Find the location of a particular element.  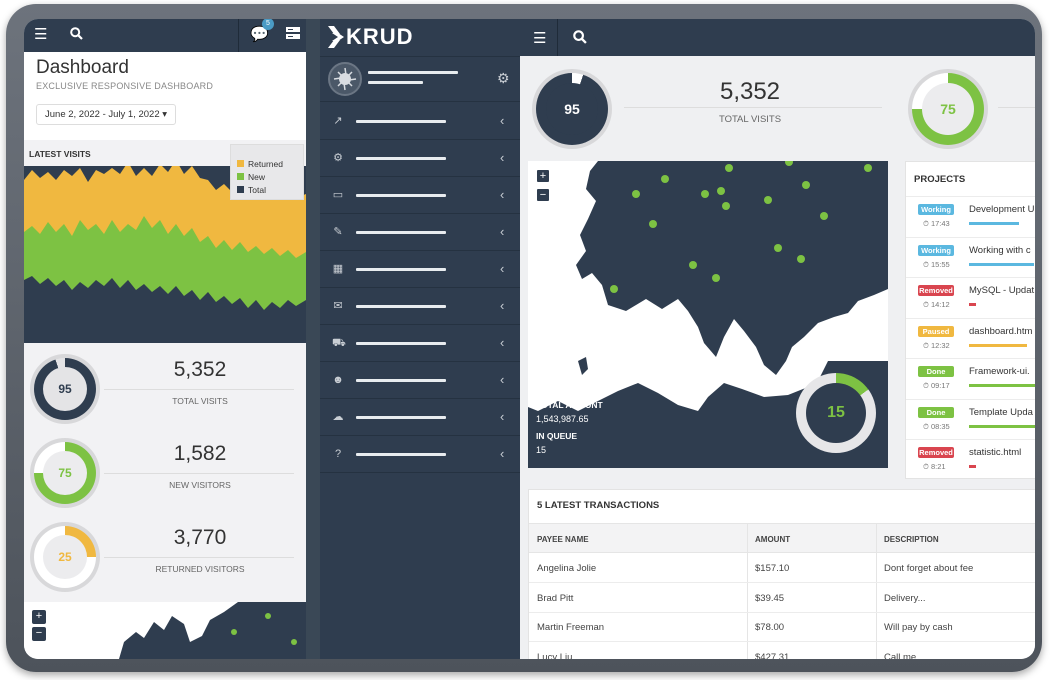

date-range-picker: June 2, 2022 - July 1, 2022 ▾ is located at coordinates (106, 114).